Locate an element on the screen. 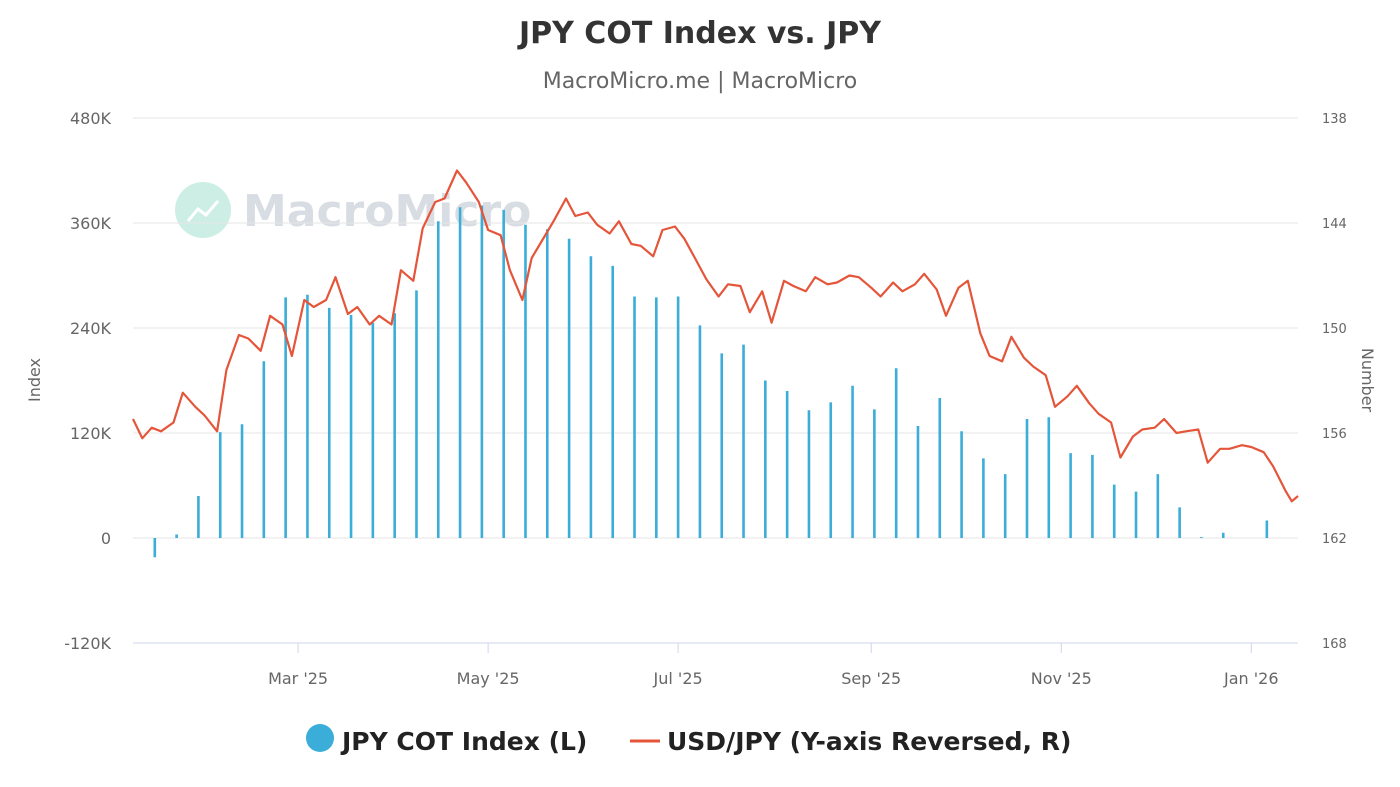 This screenshot has width=1400, height=787. x-tick-label: Jan '26 is located at coordinates (1251, 678).